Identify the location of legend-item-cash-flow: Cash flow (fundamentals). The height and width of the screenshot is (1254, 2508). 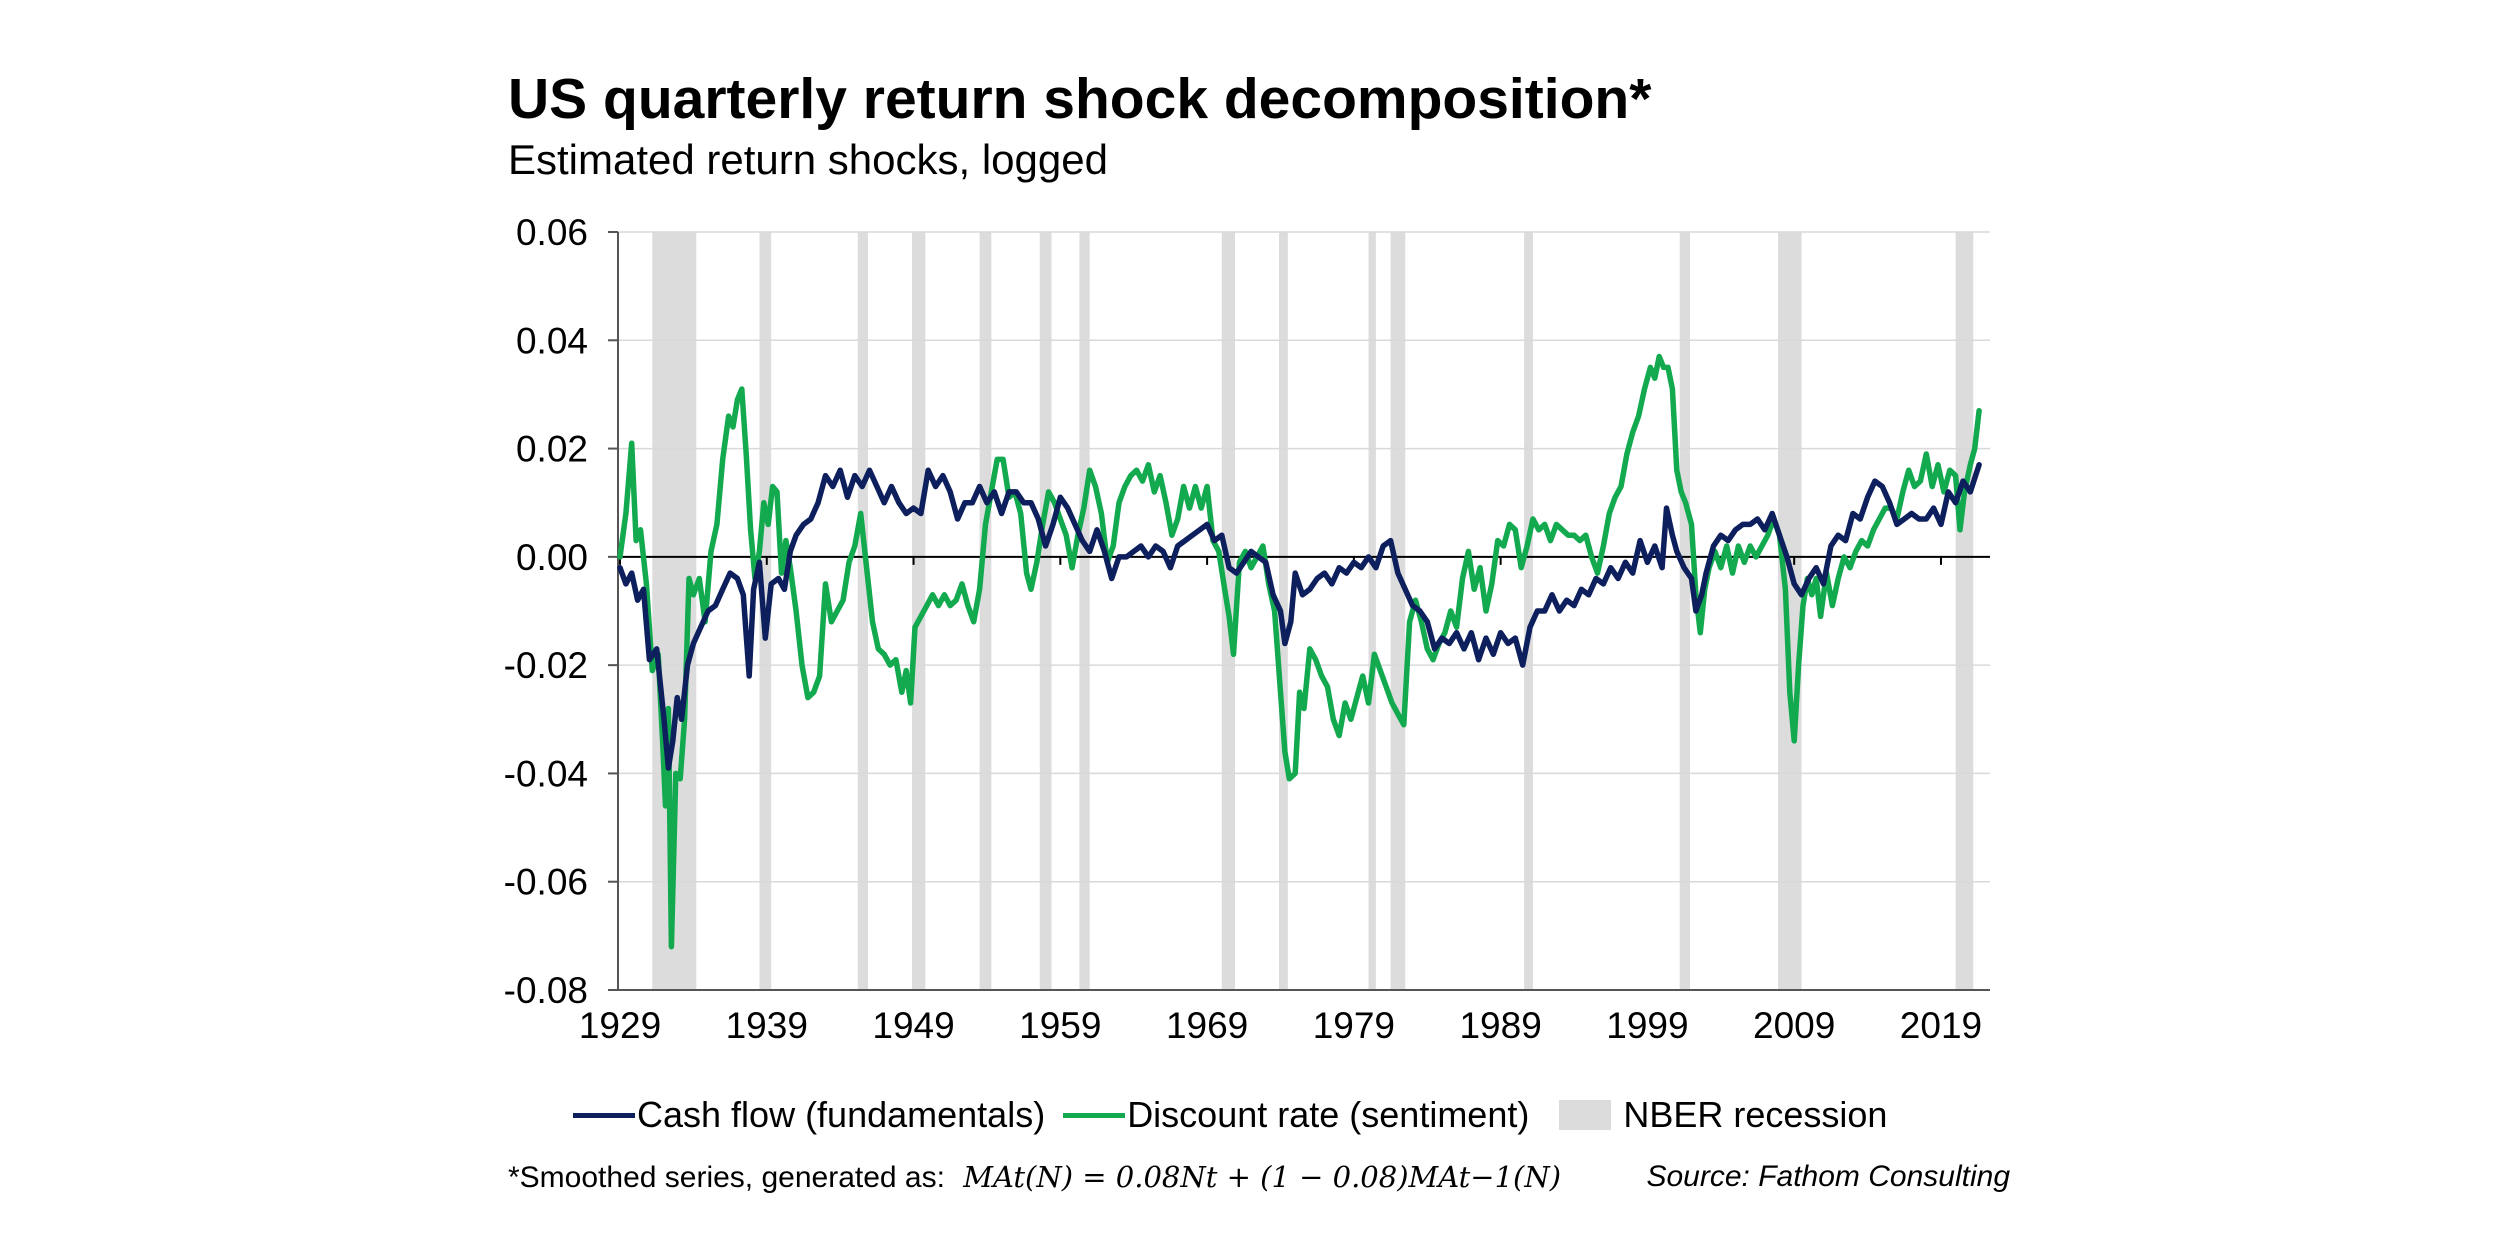
(809, 1115).